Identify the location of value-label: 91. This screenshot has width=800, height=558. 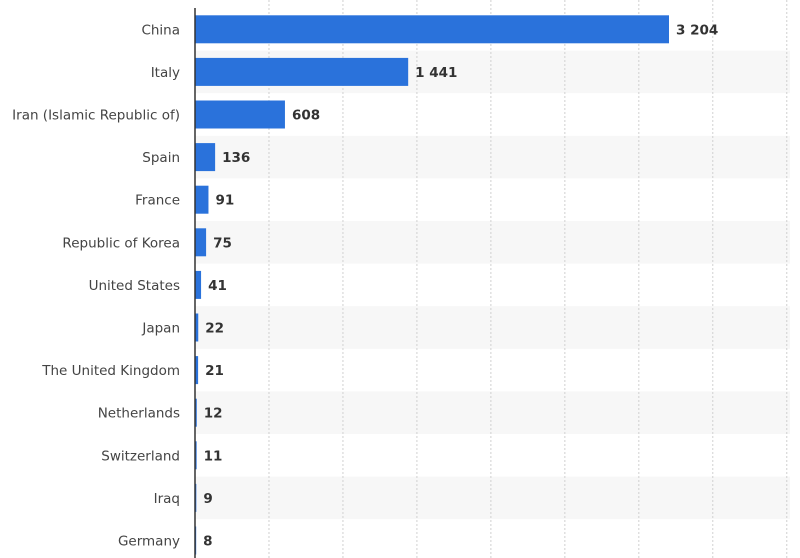
(224, 201).